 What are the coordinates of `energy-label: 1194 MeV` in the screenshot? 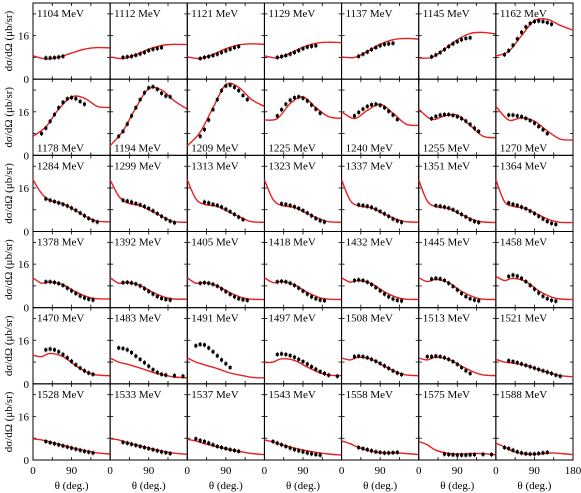 It's located at (137, 148).